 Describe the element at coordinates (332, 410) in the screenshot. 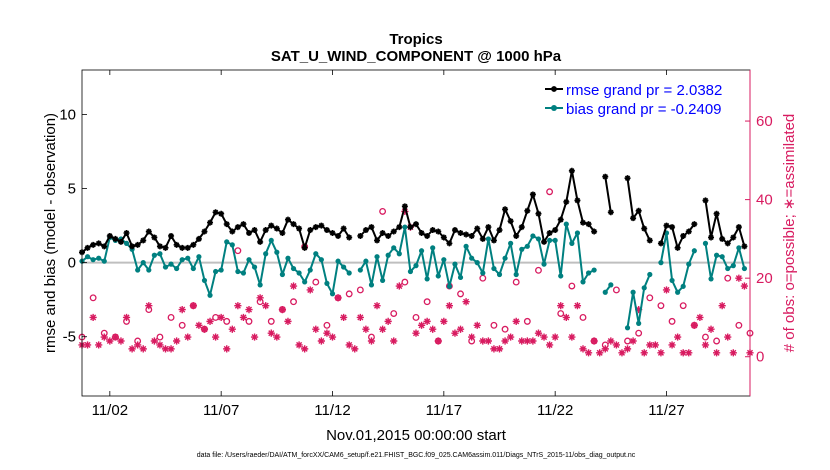

I see `x-tick-label: 11/12` at that location.